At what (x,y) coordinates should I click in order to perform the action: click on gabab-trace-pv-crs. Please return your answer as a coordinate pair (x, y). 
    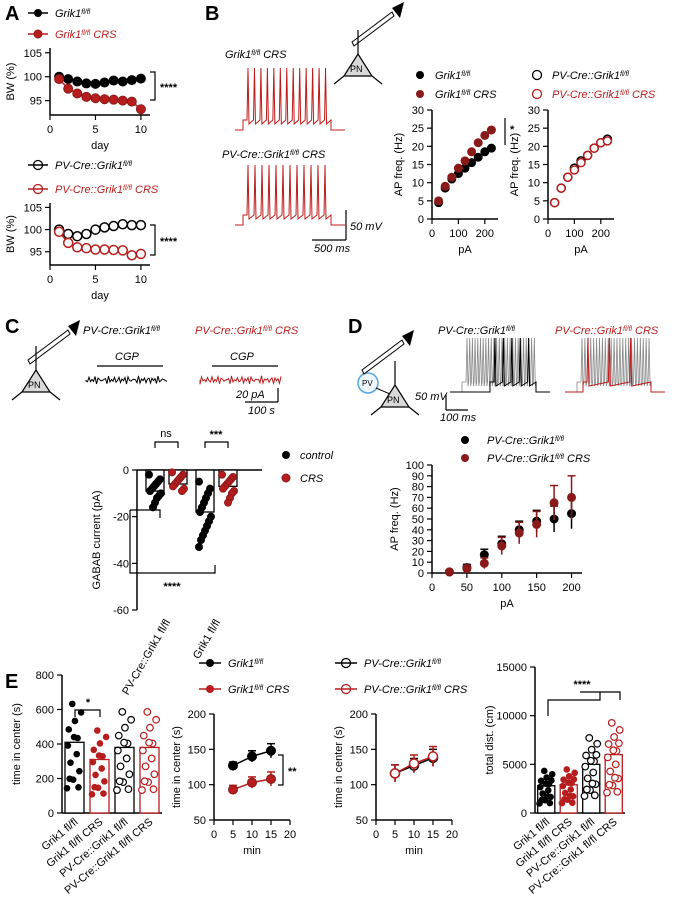
    Looking at the image, I should click on (240, 380).